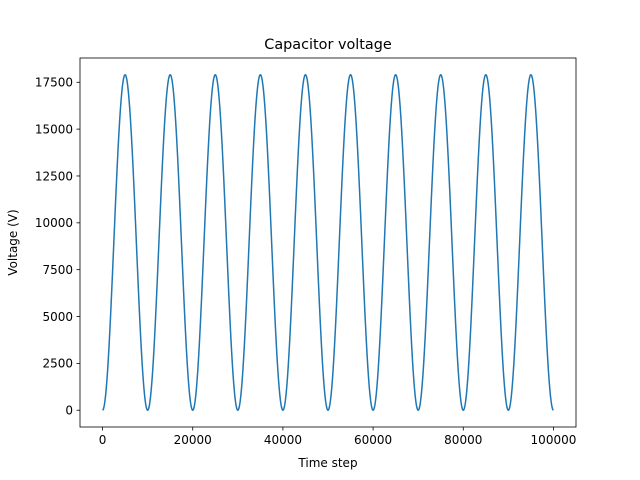 This screenshot has height=480, width=640. What do you see at coordinates (54, 223) in the screenshot?
I see `y-tick-label: 10000` at bounding box center [54, 223].